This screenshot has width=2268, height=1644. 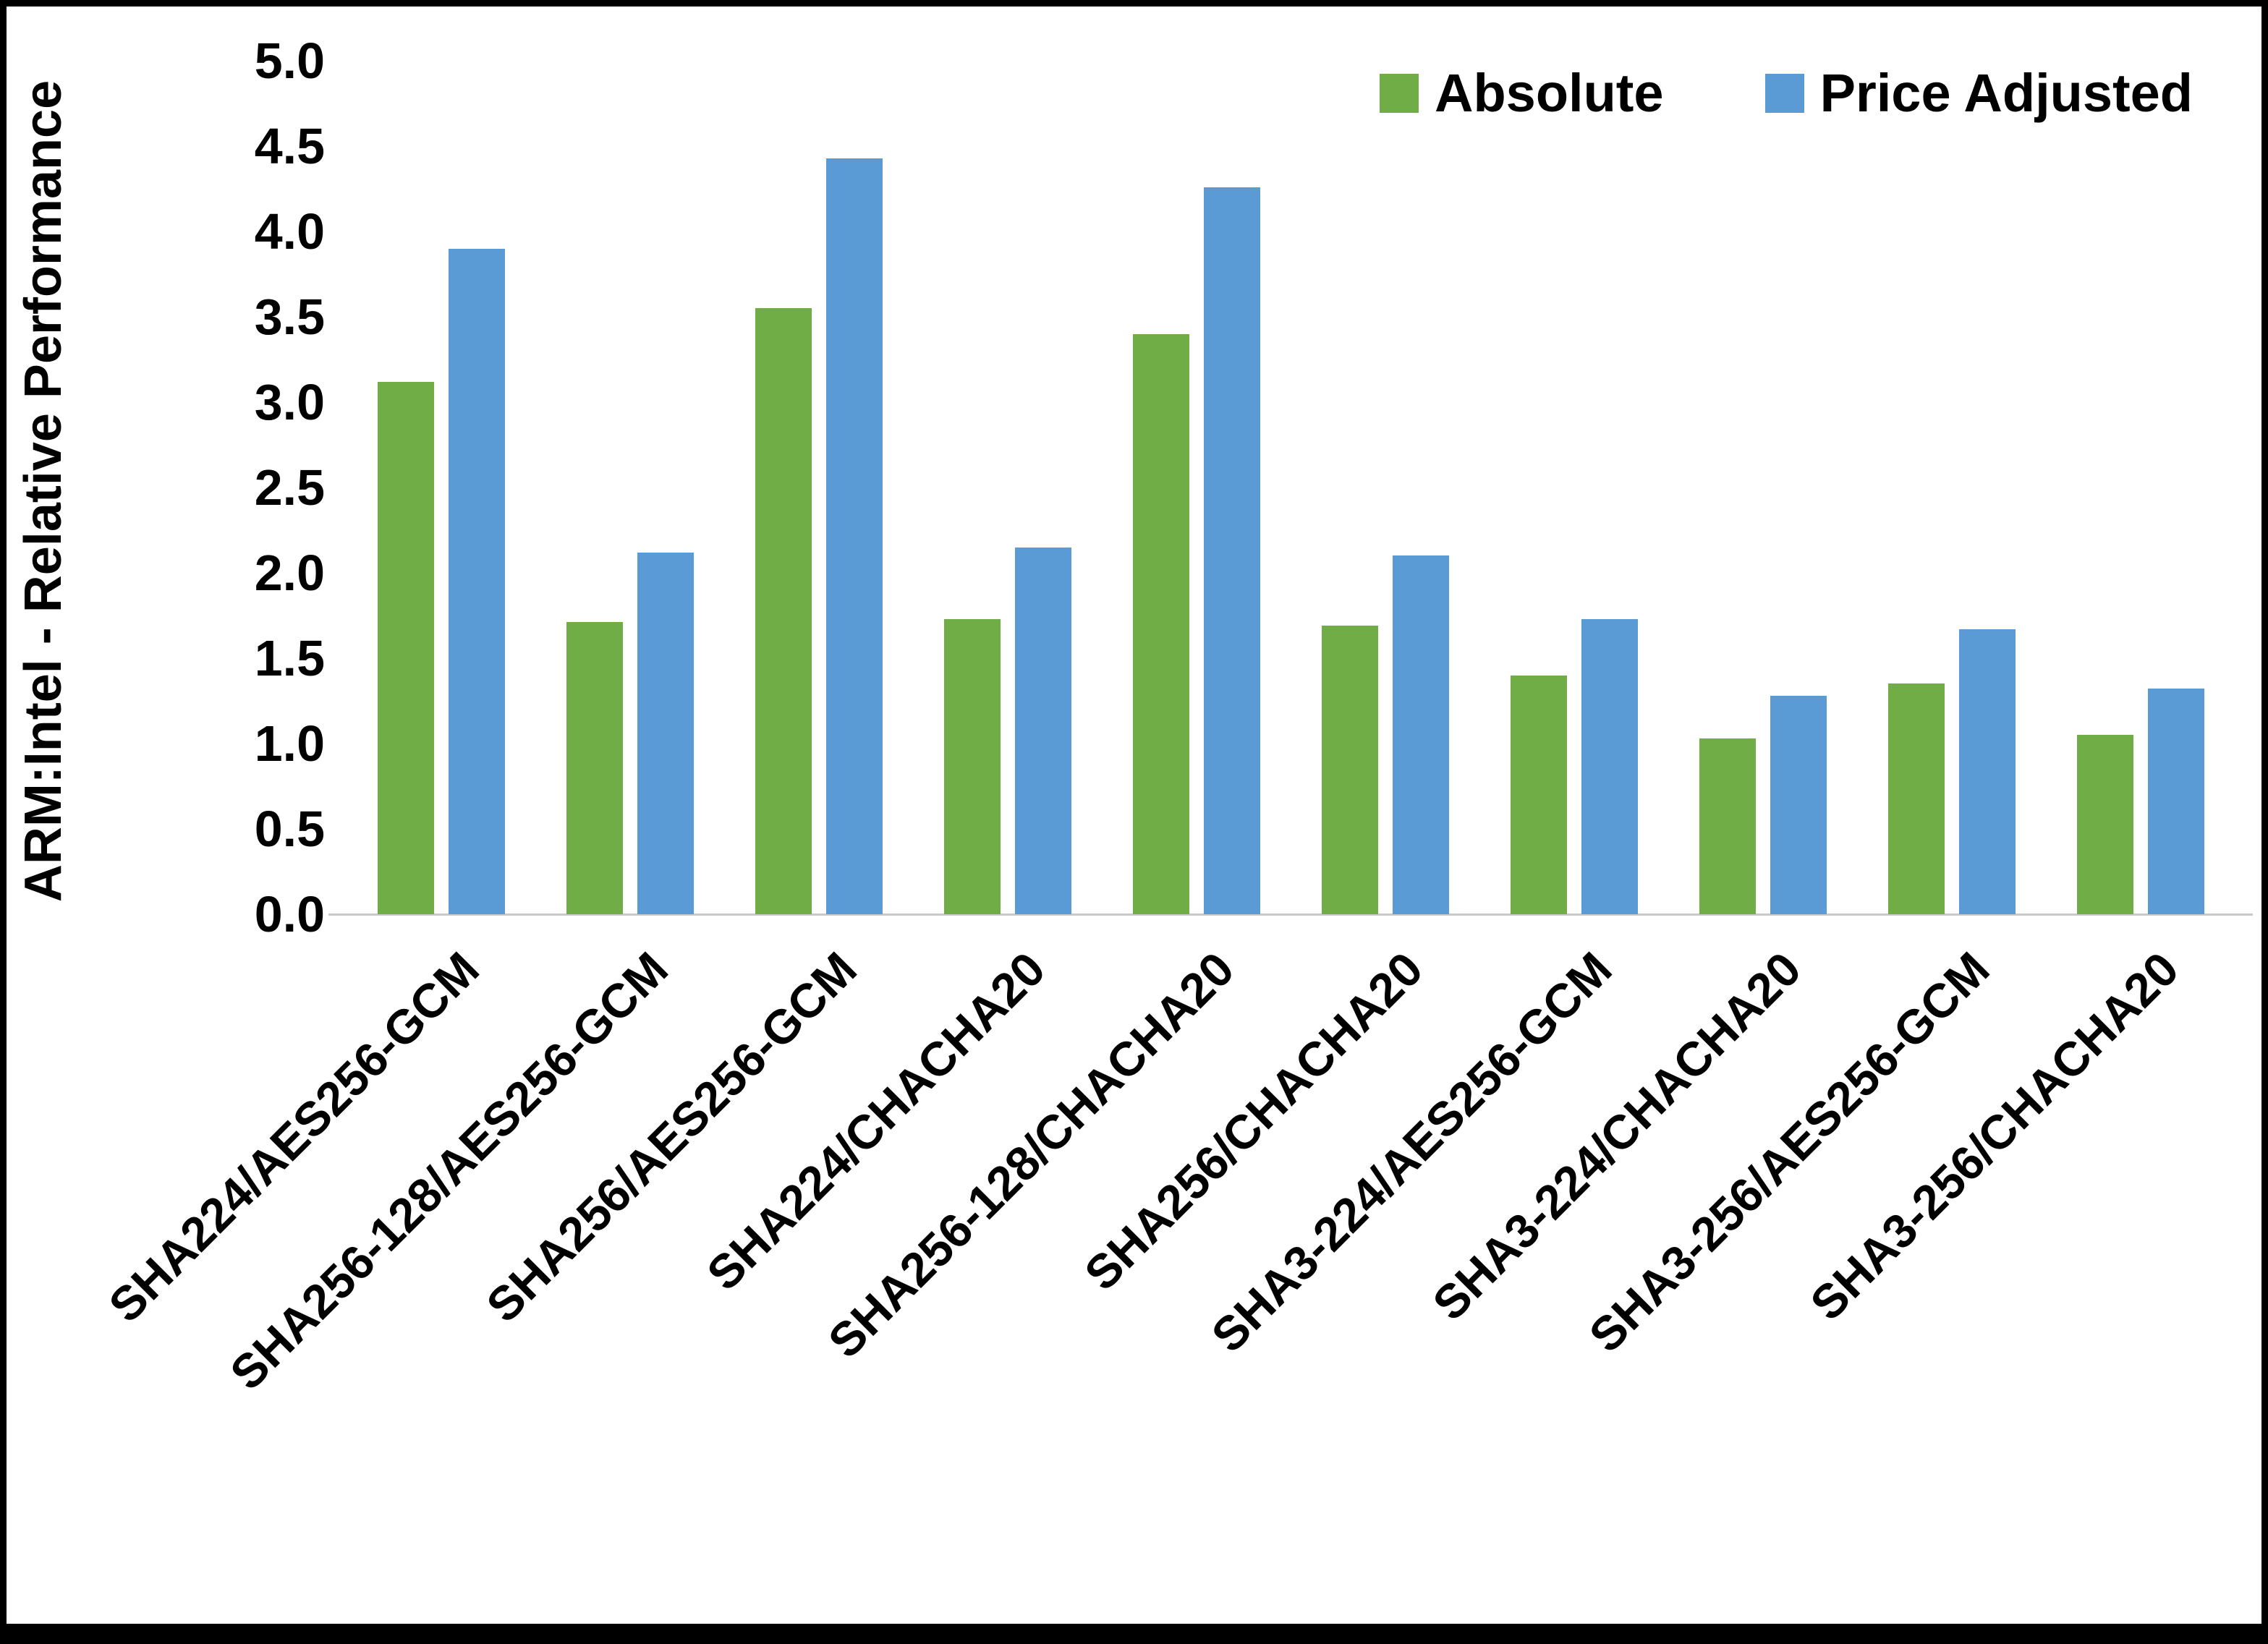 What do you see at coordinates (289, 658) in the screenshot?
I see `y-tick-label: 1.5` at bounding box center [289, 658].